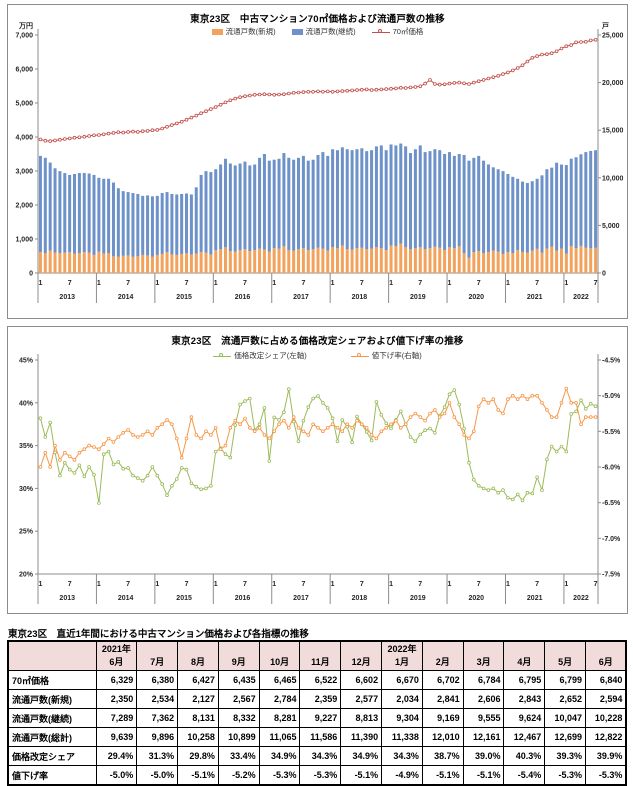 This screenshot has width=633, height=786. What do you see at coordinates (198, 756) in the screenshot?
I see `table-cell: 29.8%` at bounding box center [198, 756].